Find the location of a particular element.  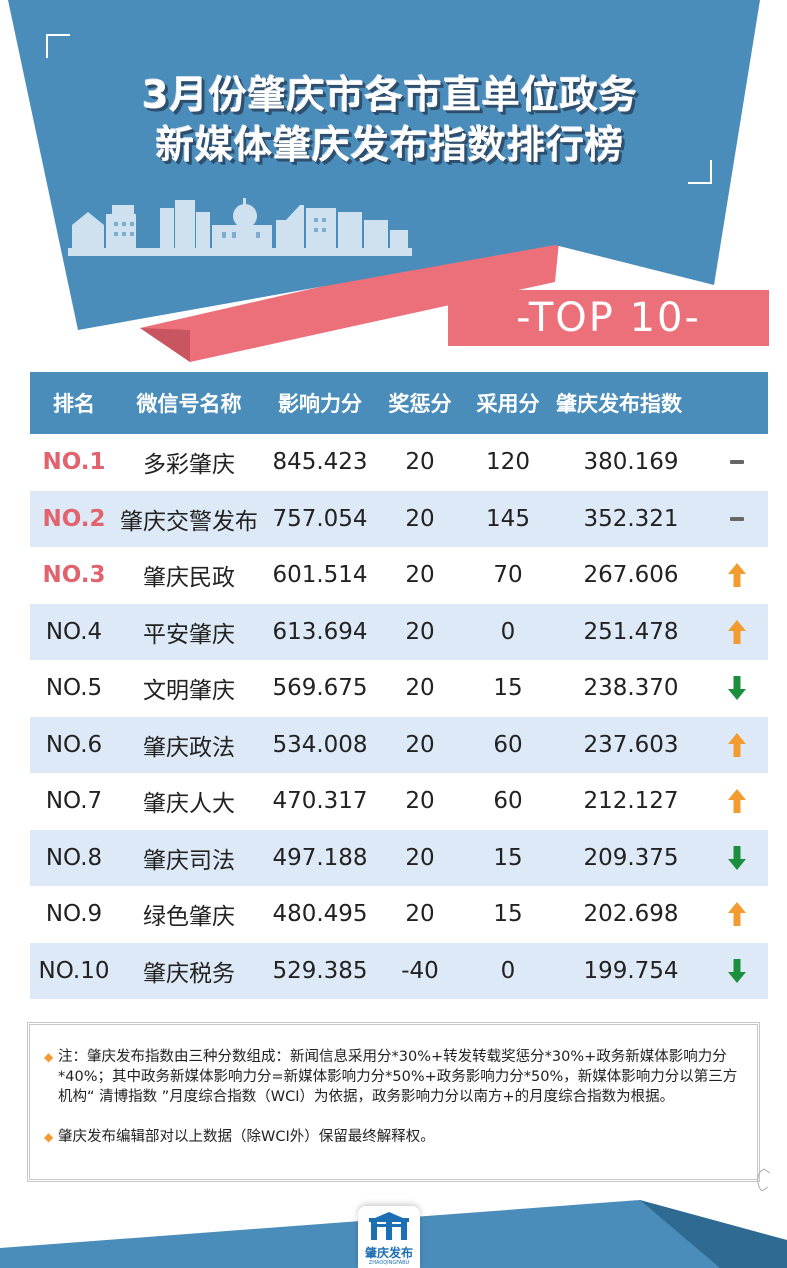

header-adopt: 采用分 is located at coordinates (508, 404).